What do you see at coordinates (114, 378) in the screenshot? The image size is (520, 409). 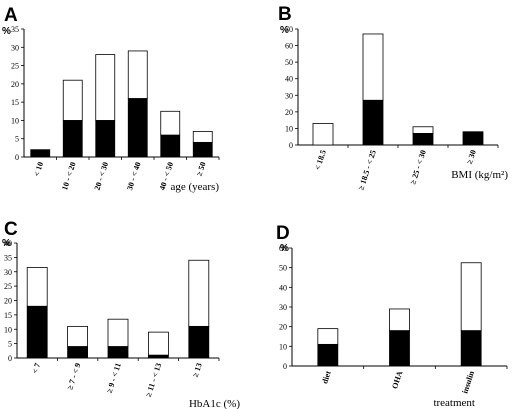 I see `x-category-label: ≥ 9 - < 11` at bounding box center [114, 378].